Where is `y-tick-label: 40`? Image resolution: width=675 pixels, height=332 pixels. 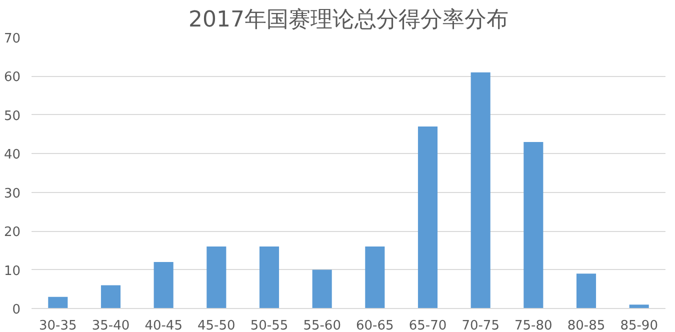 y-tick-label: 40 is located at coordinates (12, 155).